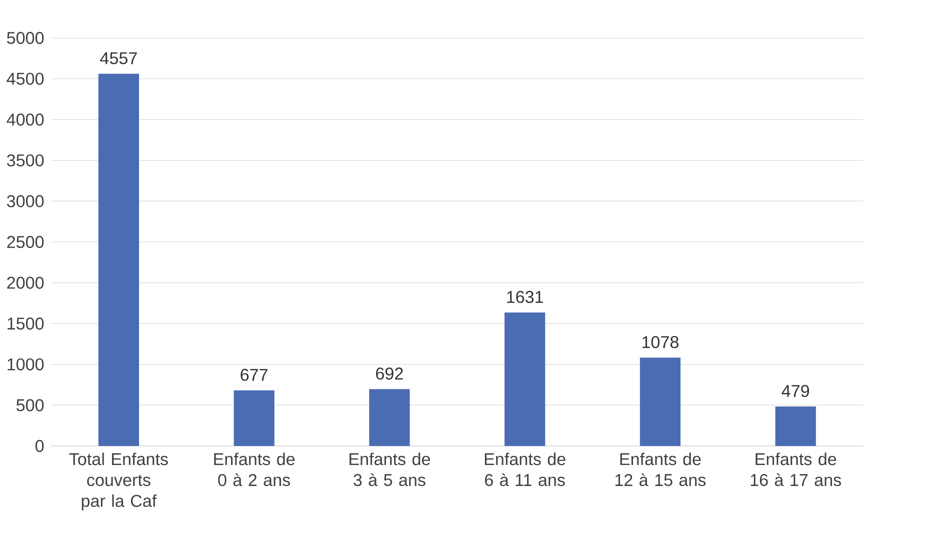 Image resolution: width=949 pixels, height=550 pixels. What do you see at coordinates (39, 446) in the screenshot?
I see `y-tick-label: 0` at bounding box center [39, 446].